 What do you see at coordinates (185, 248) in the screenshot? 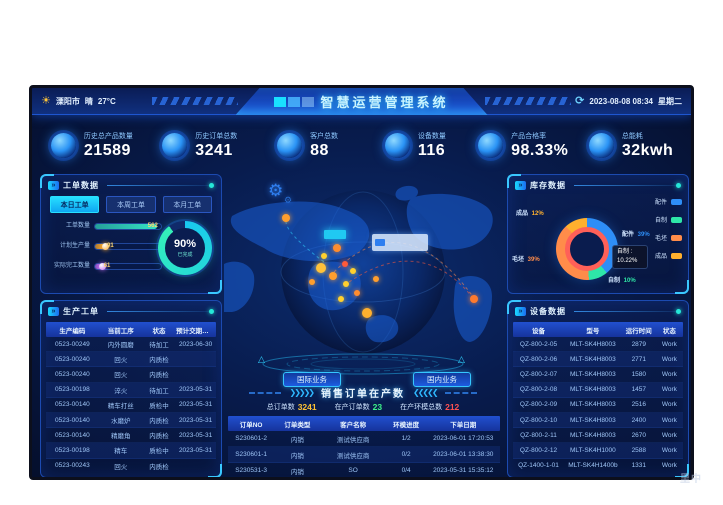
I see `completion-gauge: 90% 已完成` at bounding box center [185, 248].